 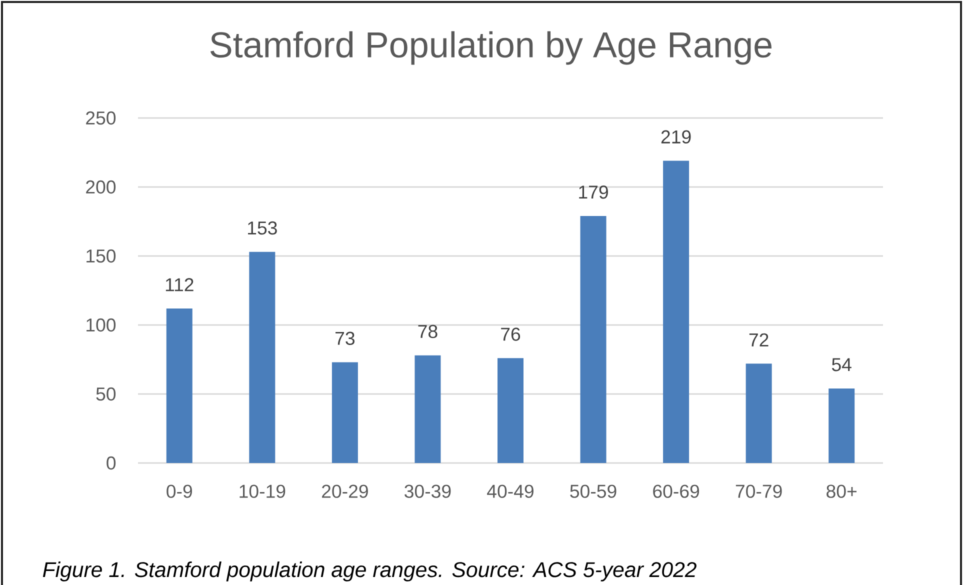 I want to click on x-tick-label: 0-9, so click(x=179, y=491).